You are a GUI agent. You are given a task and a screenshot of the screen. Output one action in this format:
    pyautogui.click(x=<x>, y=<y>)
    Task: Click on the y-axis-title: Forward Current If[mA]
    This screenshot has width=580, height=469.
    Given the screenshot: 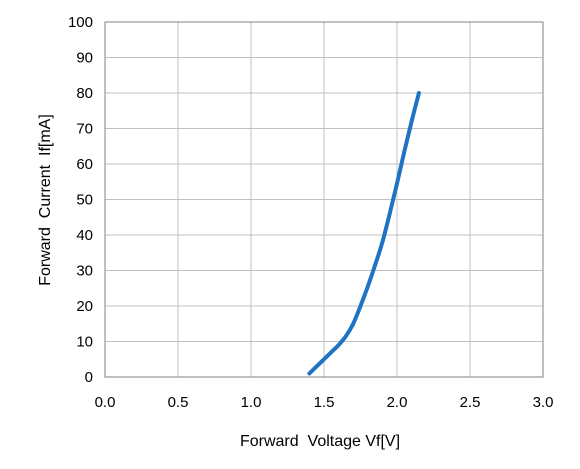 What is the action you would take?
    pyautogui.click(x=45, y=200)
    